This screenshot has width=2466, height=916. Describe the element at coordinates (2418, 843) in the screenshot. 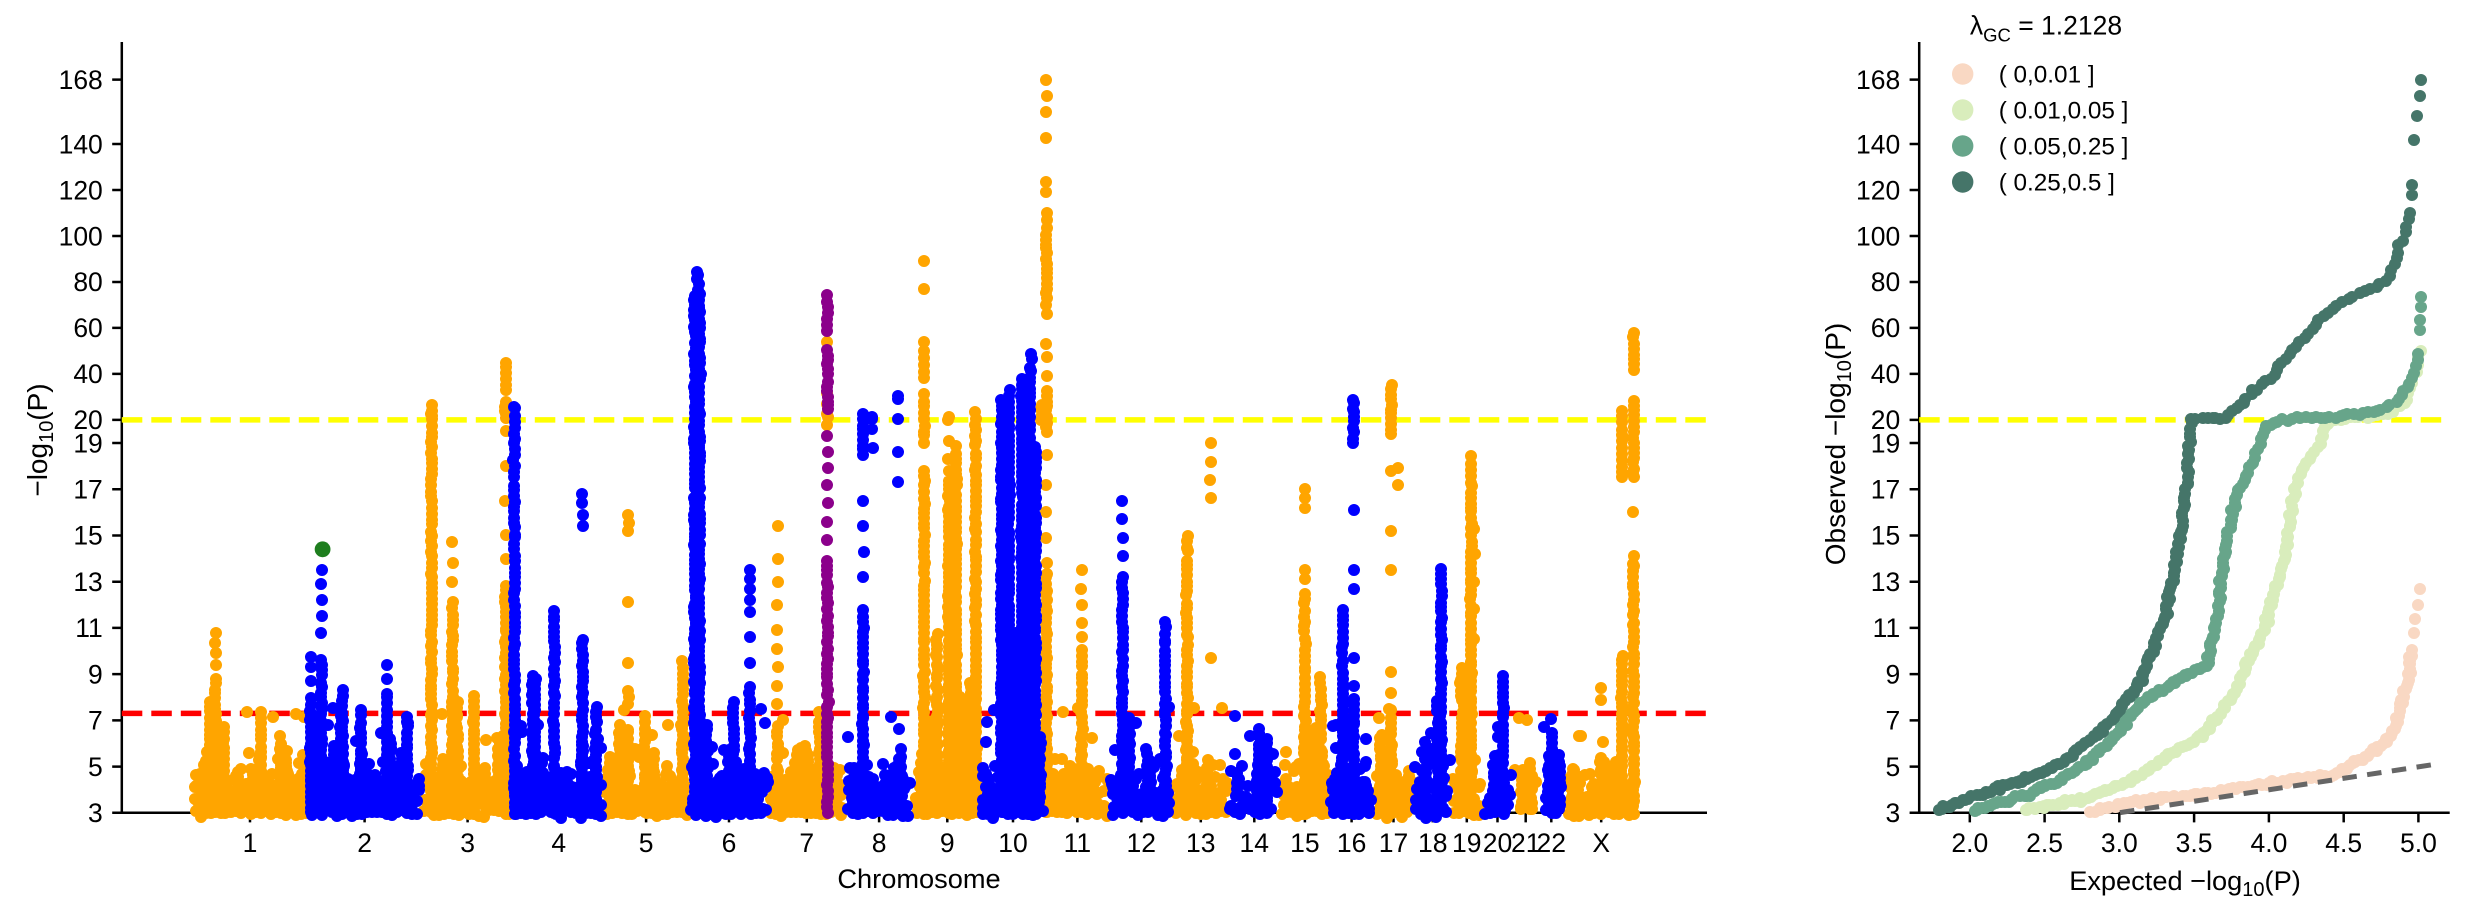

I see `svg-text: 5.0` at that location.